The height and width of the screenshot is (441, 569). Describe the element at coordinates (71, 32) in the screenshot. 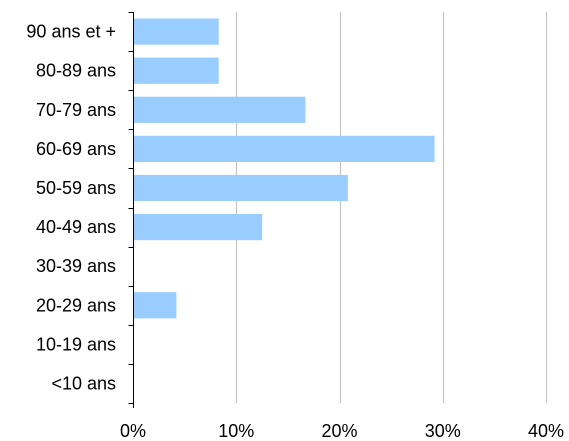

I see `category-label: 90 ans et +` at that location.